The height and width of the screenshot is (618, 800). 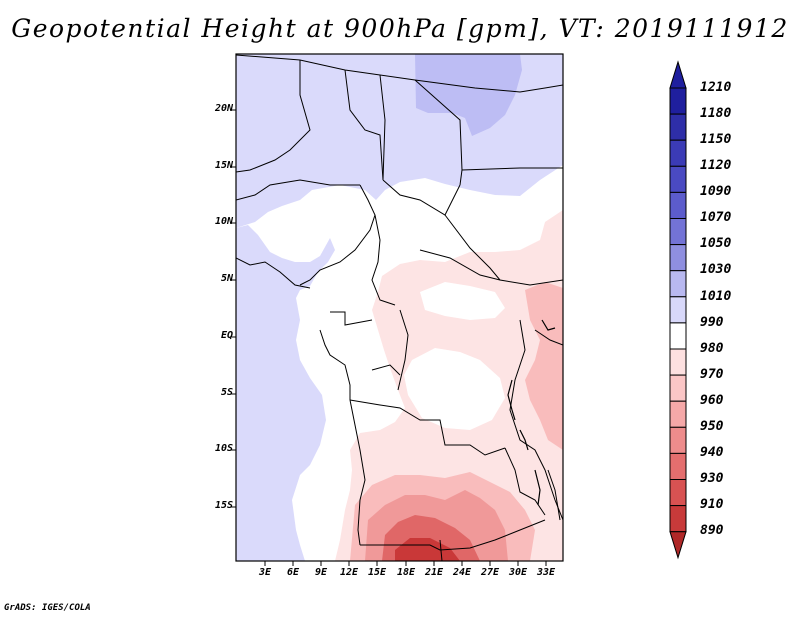 What do you see at coordinates (712, 374) in the screenshot?
I see `colorbar-label-970: 970` at bounding box center [712, 374].